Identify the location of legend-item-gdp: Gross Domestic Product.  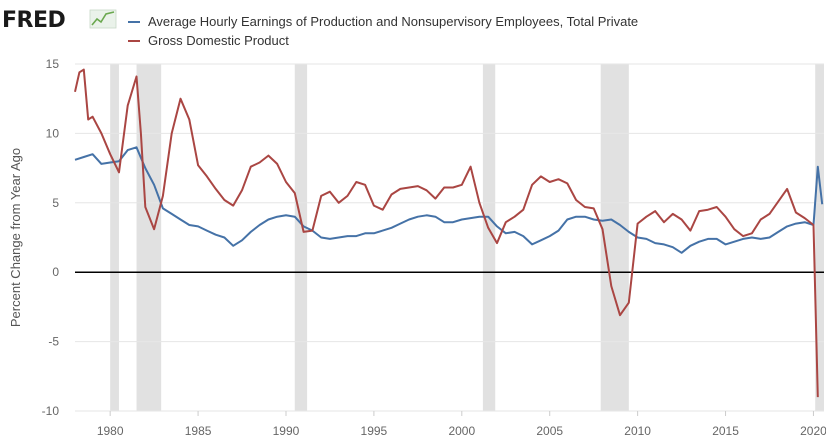
(383, 40).